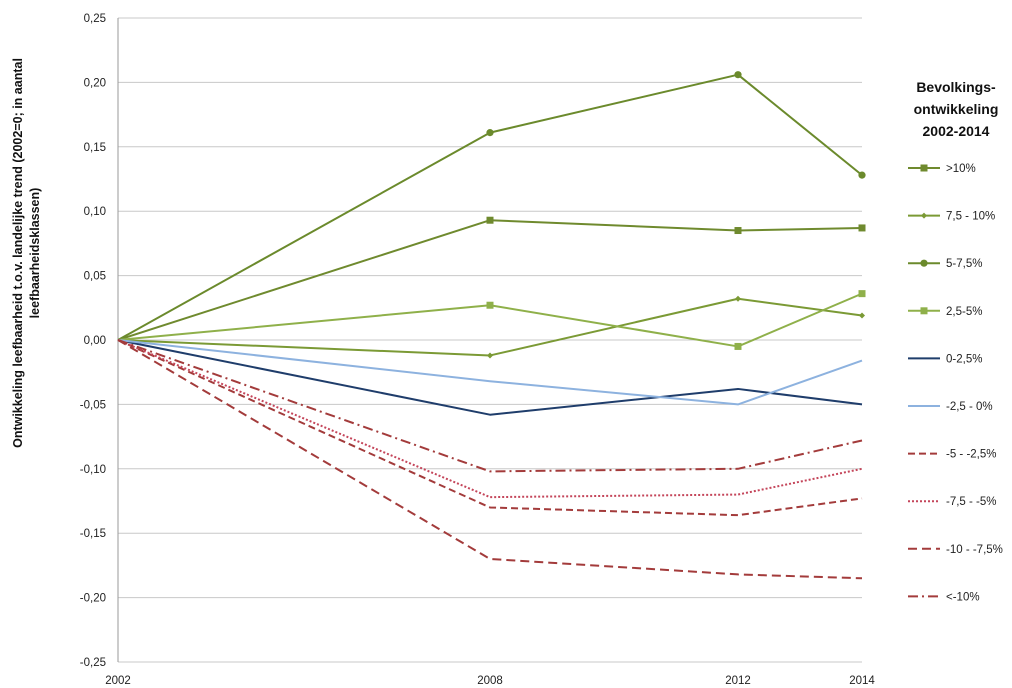 Image resolution: width=1012 pixels, height=688 pixels. Describe the element at coordinates (95, 277) in the screenshot. I see `y-tick-label: 0,05` at that location.